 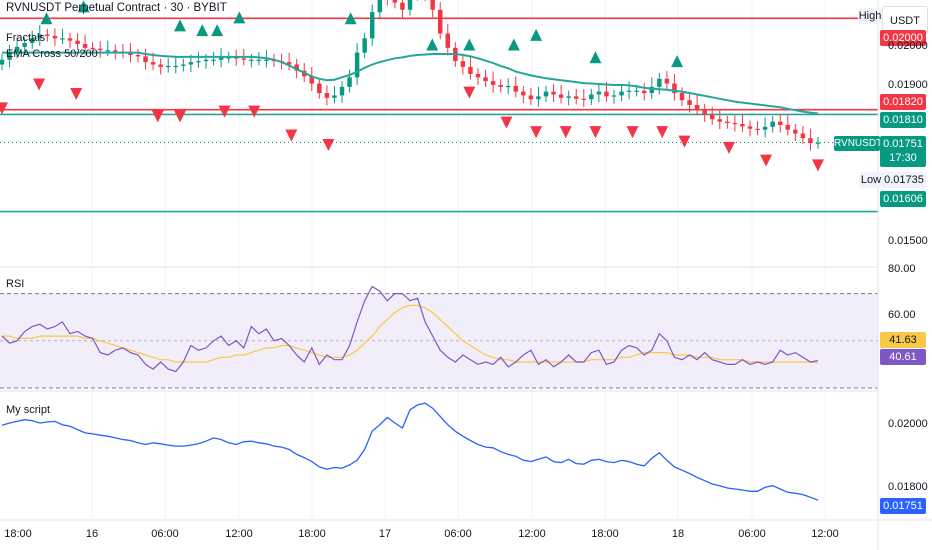 What do you see at coordinates (903, 506) in the screenshot?
I see `script-value-badge: 0.01751` at bounding box center [903, 506].